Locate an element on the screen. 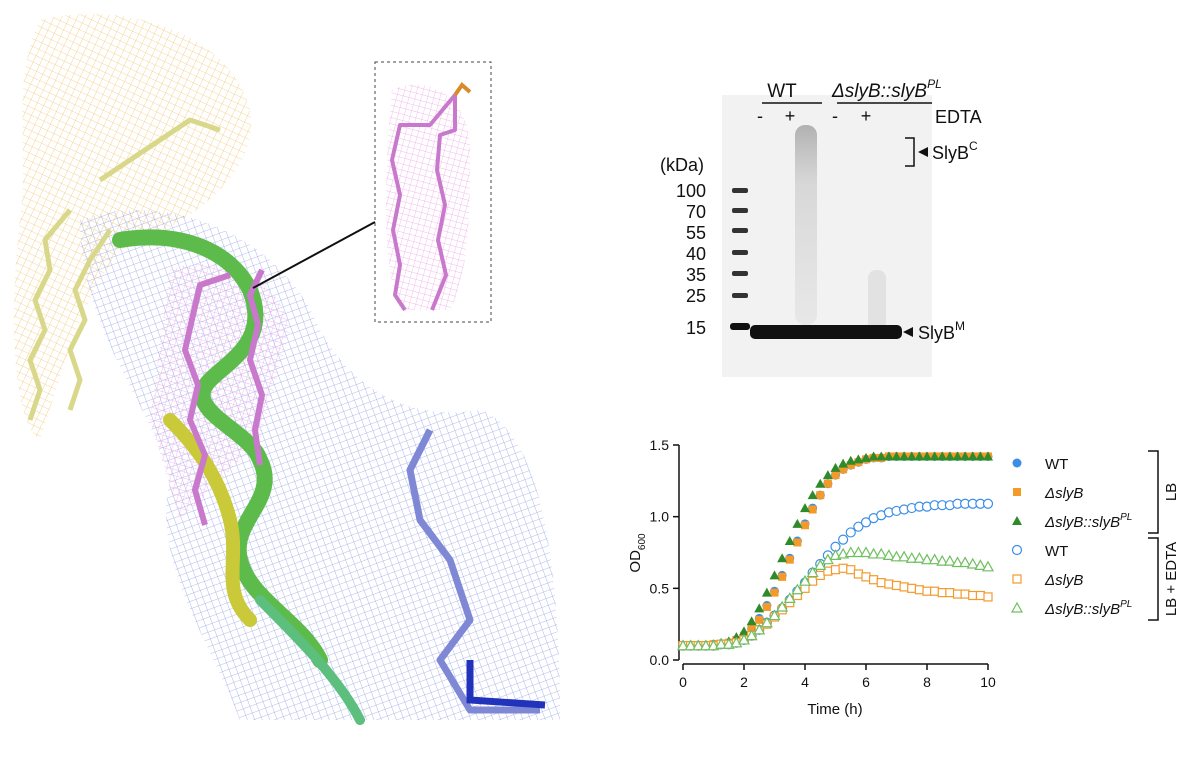  chain is located at coordinates (473, 571).